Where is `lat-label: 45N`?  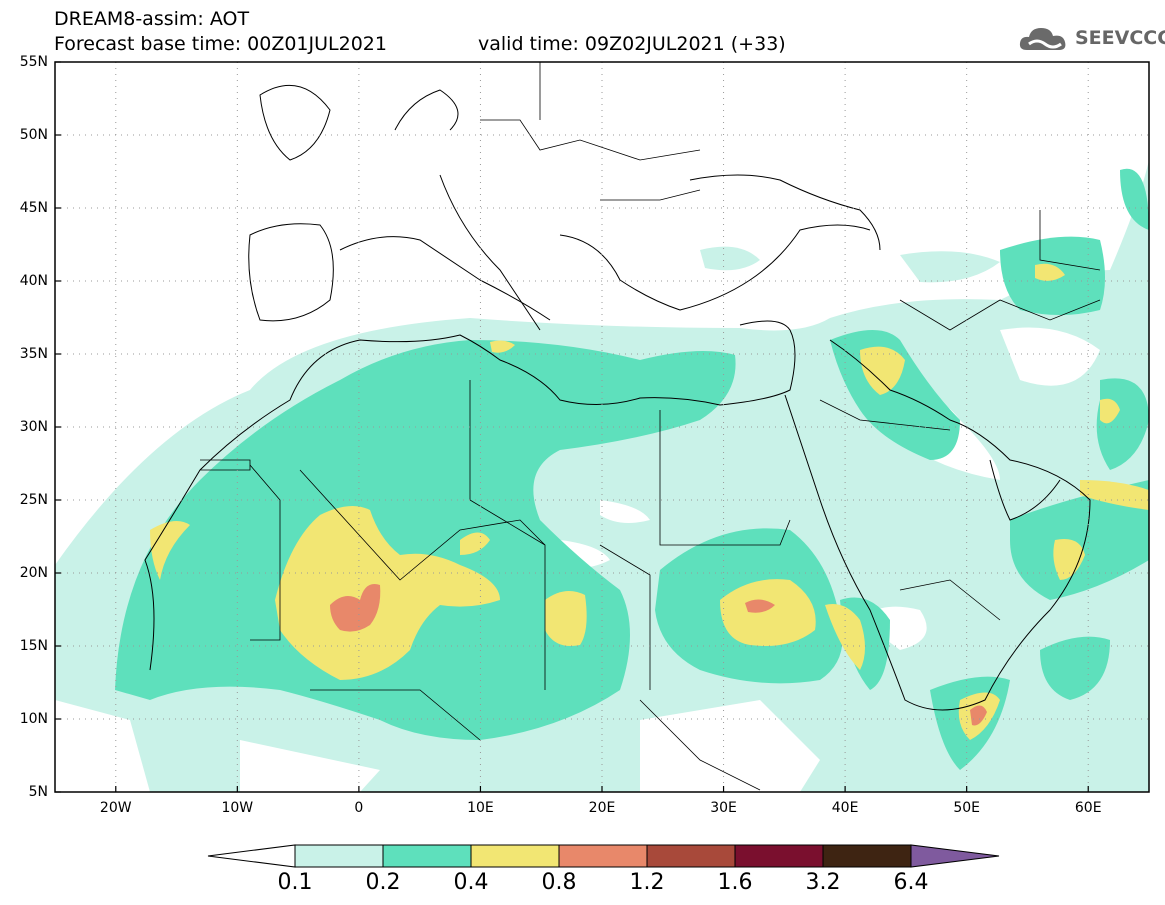 lat-label: 45N is located at coordinates (33, 208).